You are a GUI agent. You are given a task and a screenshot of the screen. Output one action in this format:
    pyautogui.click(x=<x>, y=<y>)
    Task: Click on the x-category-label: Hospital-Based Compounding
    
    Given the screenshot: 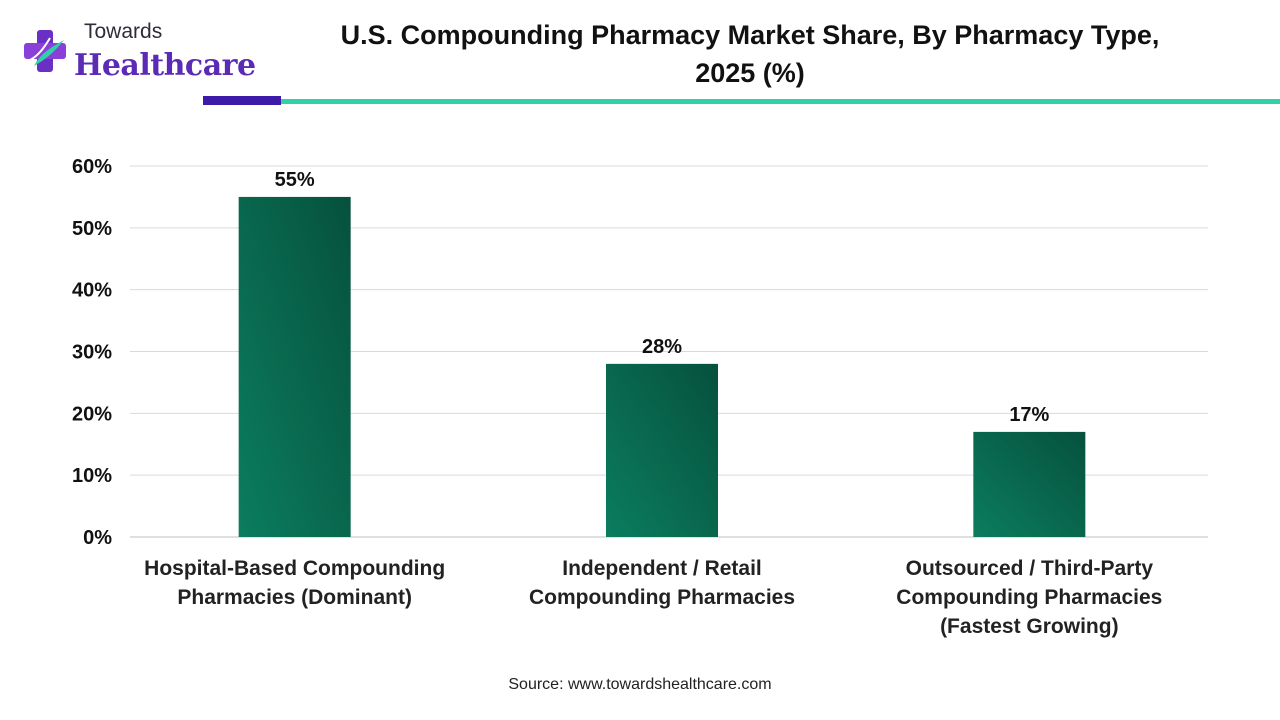 What is the action you would take?
    pyautogui.click(x=294, y=568)
    